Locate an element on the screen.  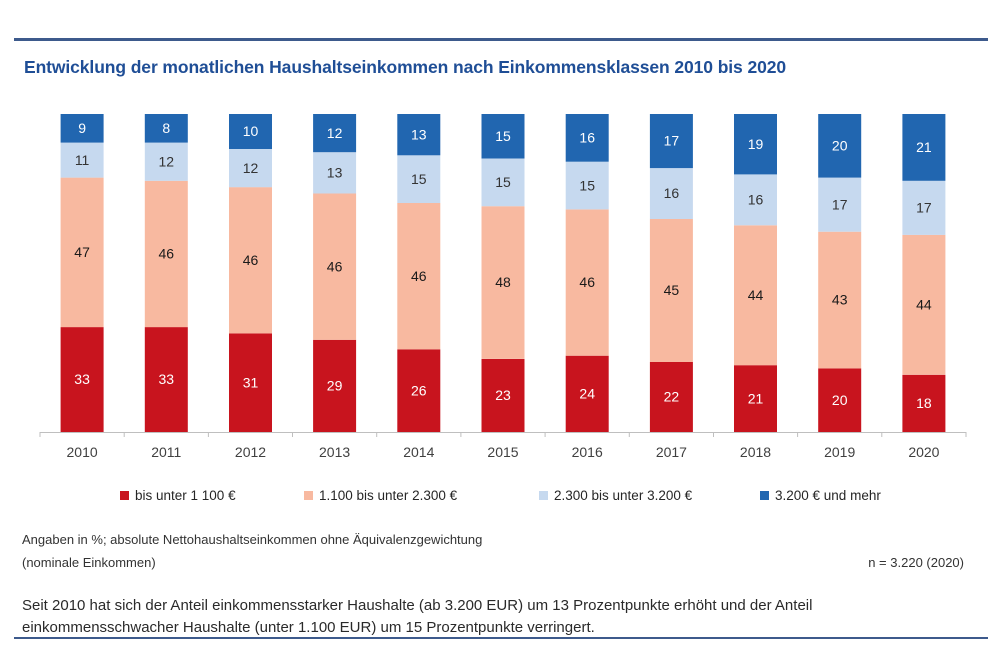
data-label: 24 is located at coordinates (587, 394).